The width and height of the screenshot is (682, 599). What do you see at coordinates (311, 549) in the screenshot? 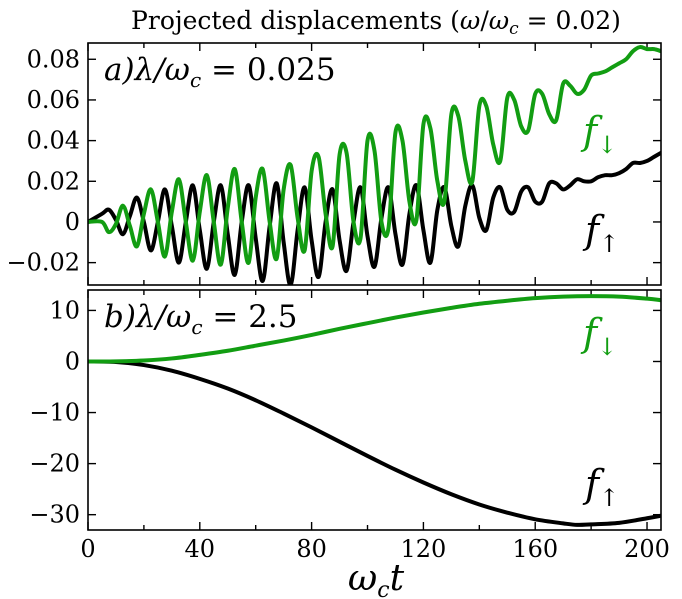
I see `x-tick-label: 80` at bounding box center [311, 549].